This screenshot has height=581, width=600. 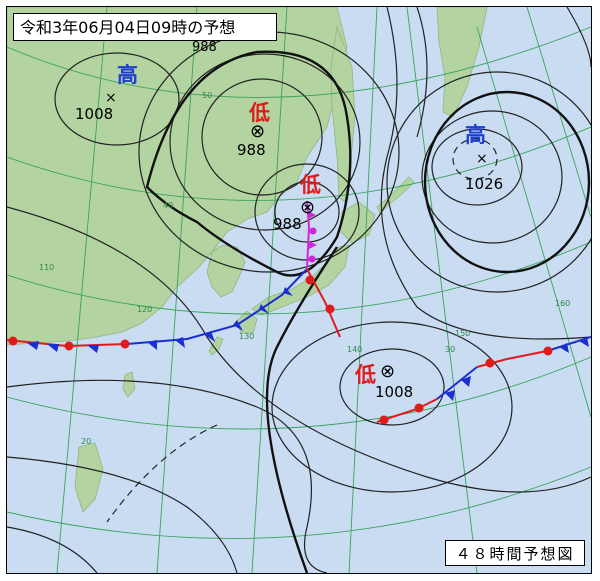 I want to click on grid-label-lat-30: 30, so click(x=450, y=349).